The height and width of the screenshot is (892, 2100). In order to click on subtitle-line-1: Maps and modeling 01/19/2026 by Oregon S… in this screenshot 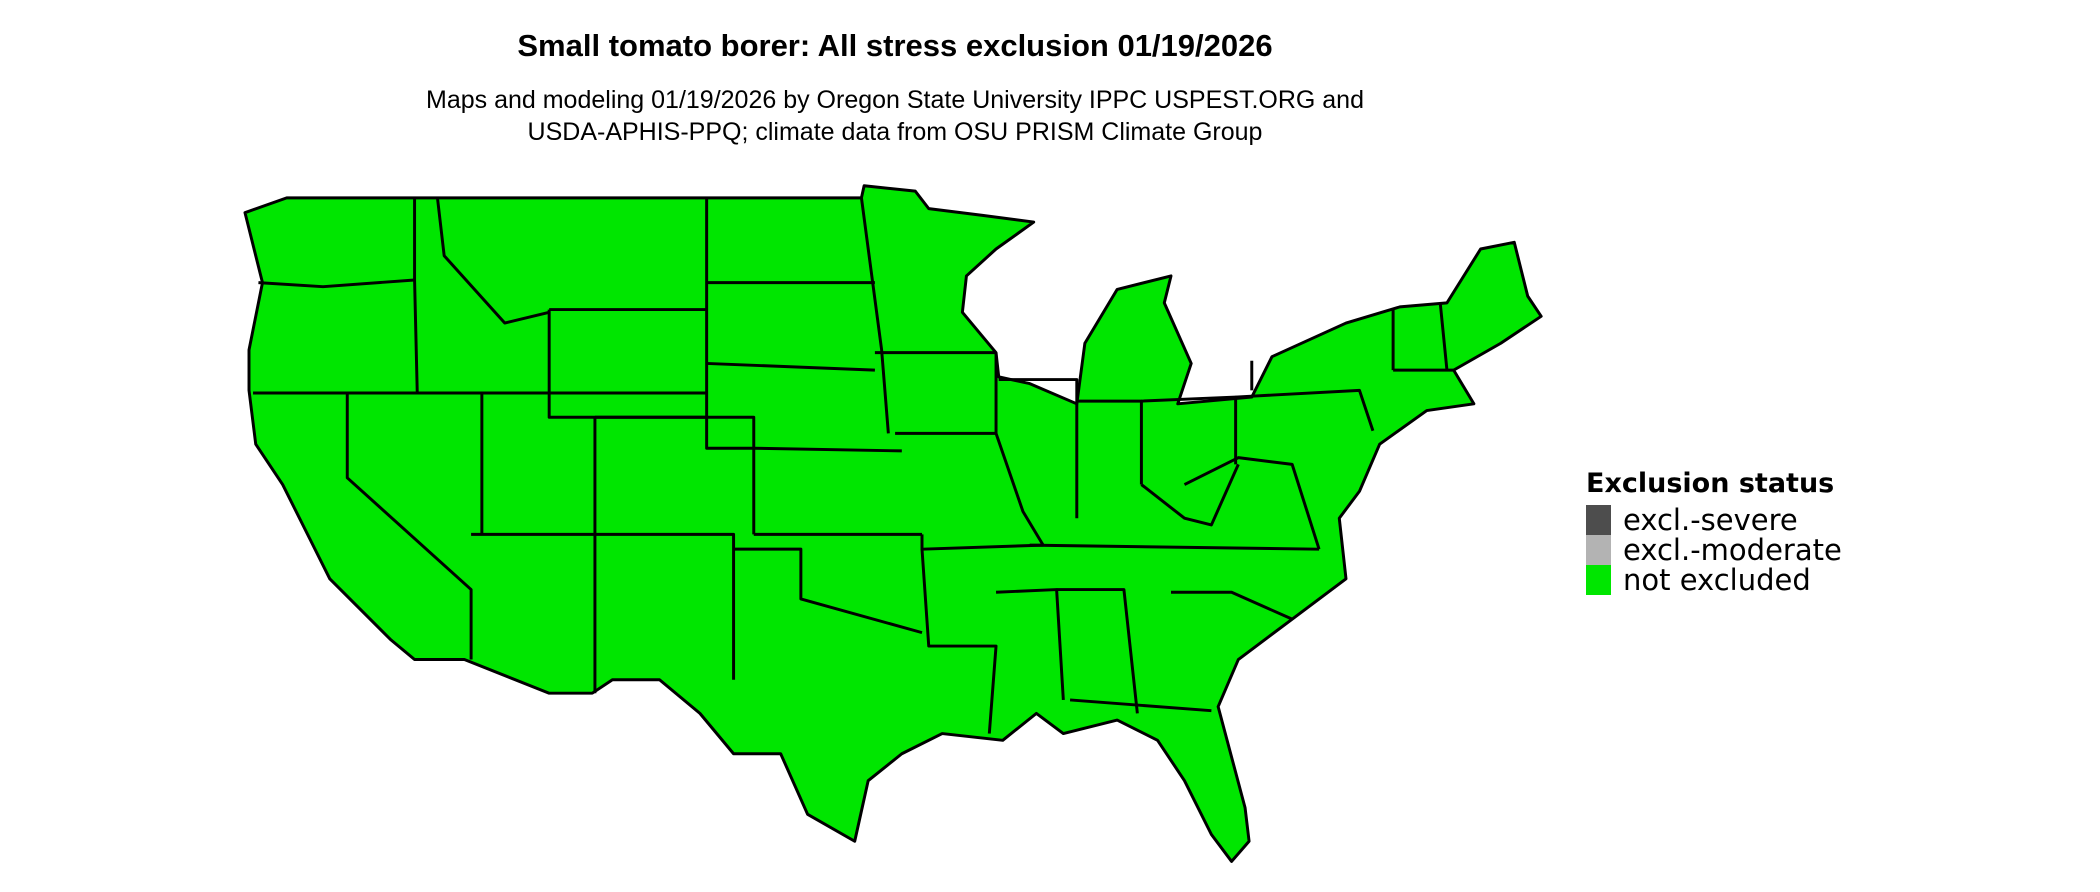, I will do `click(895, 100)`.